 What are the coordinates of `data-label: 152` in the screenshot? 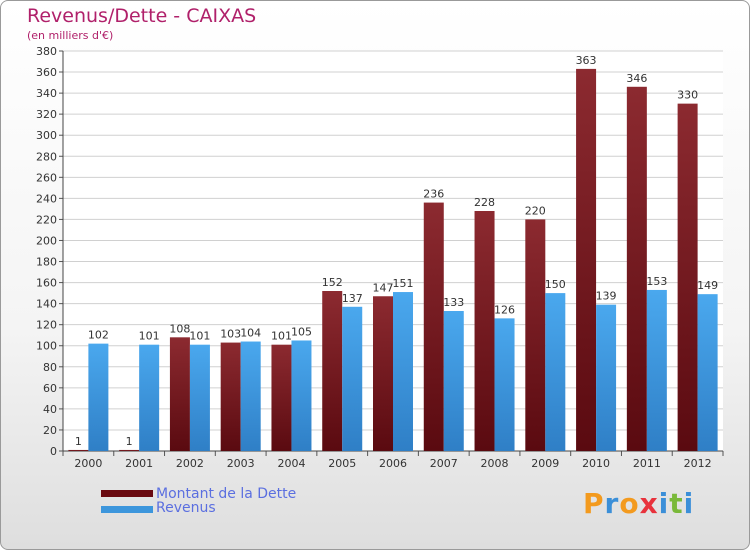 It's located at (332, 282).